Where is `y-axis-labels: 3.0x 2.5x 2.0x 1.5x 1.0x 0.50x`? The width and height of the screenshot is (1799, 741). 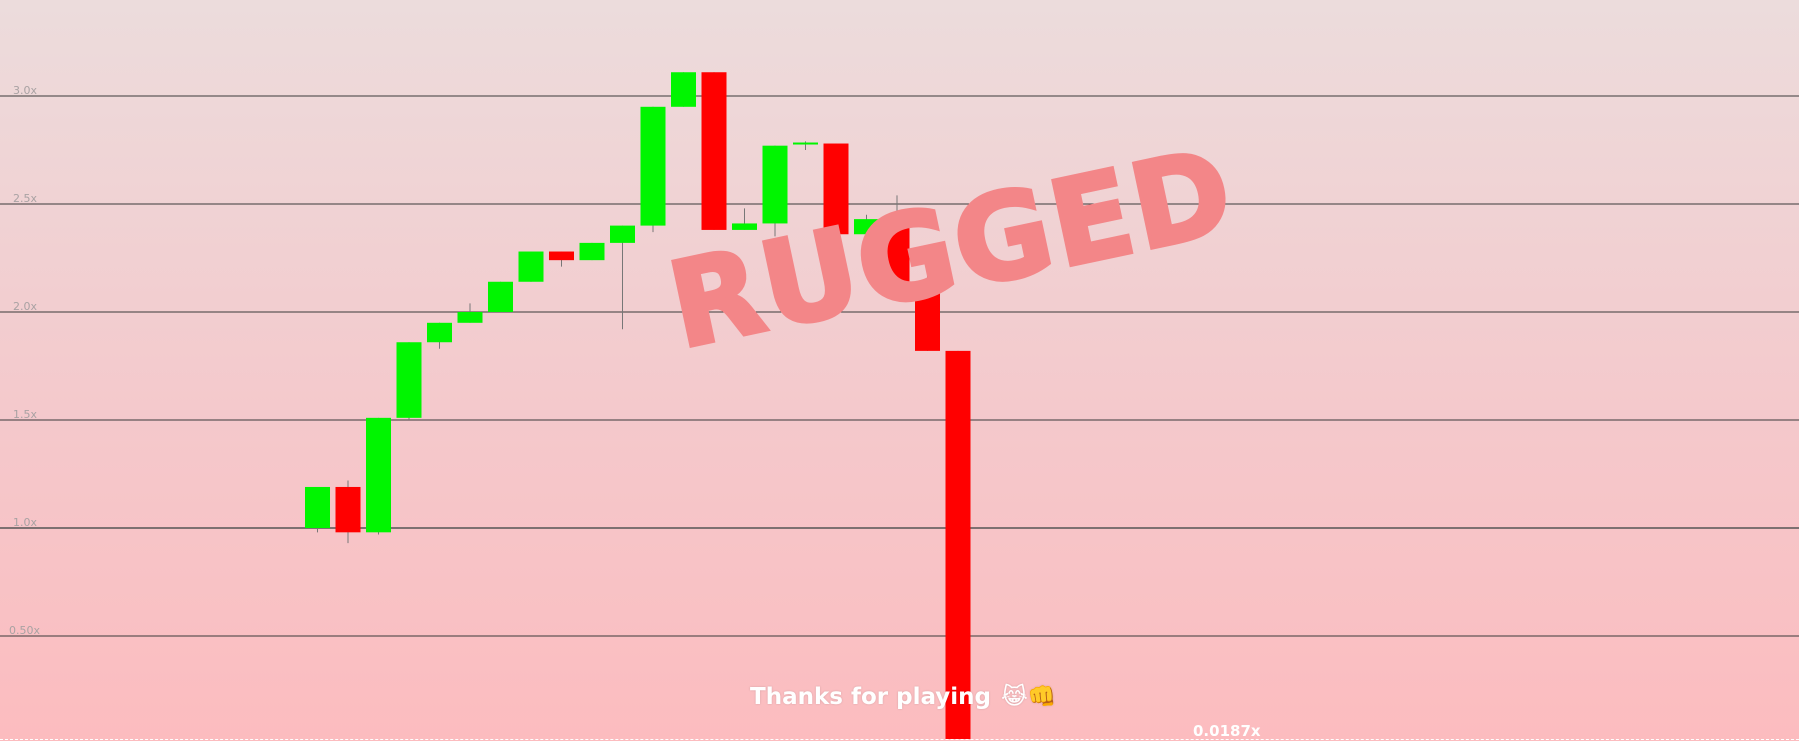
y-axis-labels: 3.0x 2.5x 2.0x 1.5x 1.0x 0.50x is located at coordinates (24, 360).